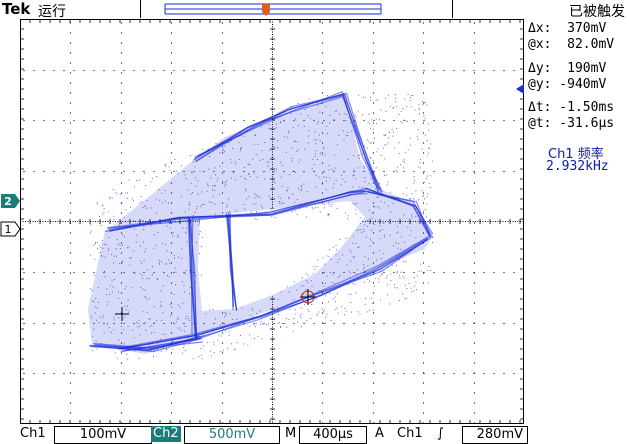  What do you see at coordinates (379, 433) in the screenshot?
I see `trigger-mode: A` at bounding box center [379, 433].